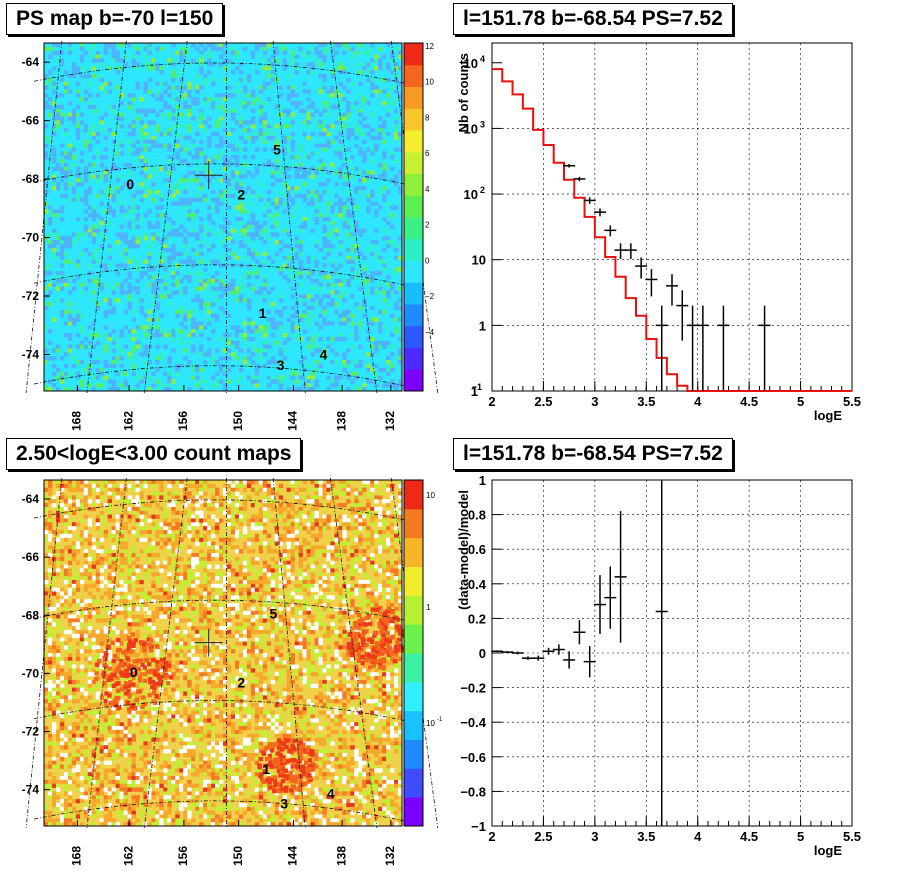  What do you see at coordinates (463, 92) in the screenshot?
I see `y-axis-label: Nb of counts` at bounding box center [463, 92].